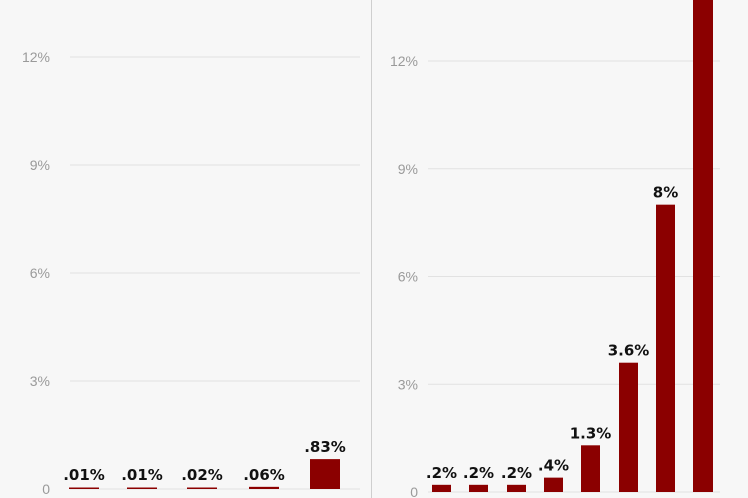  Describe the element at coordinates (325, 447) in the screenshot. I see `data-label: .83%` at that location.